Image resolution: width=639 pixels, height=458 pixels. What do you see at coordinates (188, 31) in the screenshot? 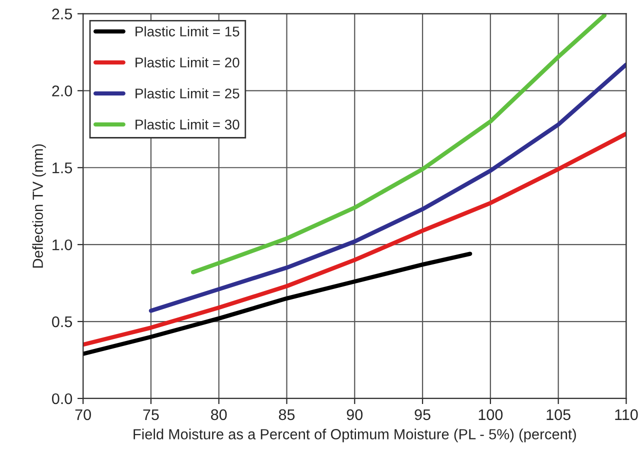
I see `legend-label: Plastic Limit = 15` at bounding box center [188, 31].